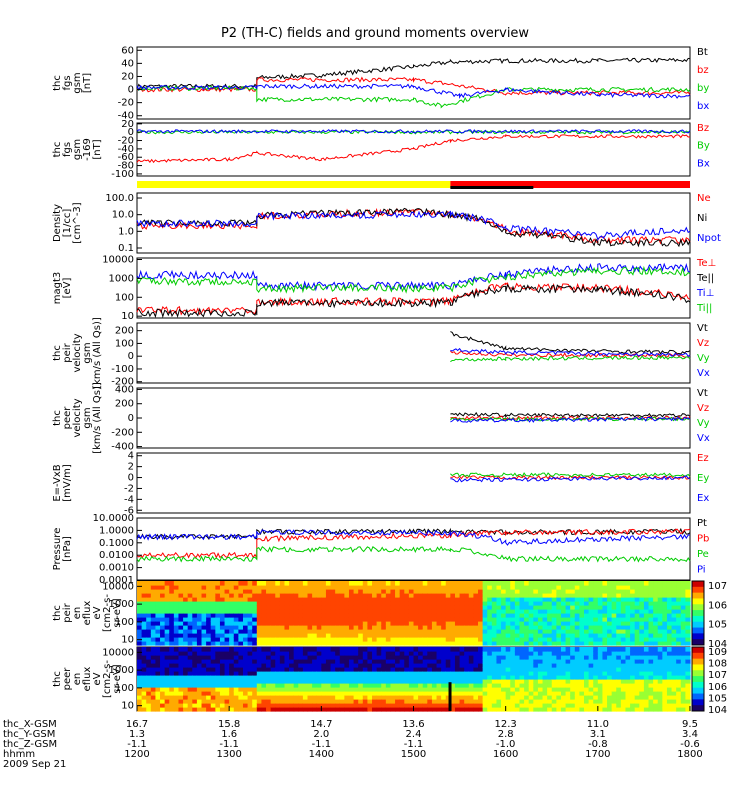 Image resolution: width=750 pixels, height=800 pixels. I want to click on x-row-label: thc_Z-GSM, so click(30, 744).